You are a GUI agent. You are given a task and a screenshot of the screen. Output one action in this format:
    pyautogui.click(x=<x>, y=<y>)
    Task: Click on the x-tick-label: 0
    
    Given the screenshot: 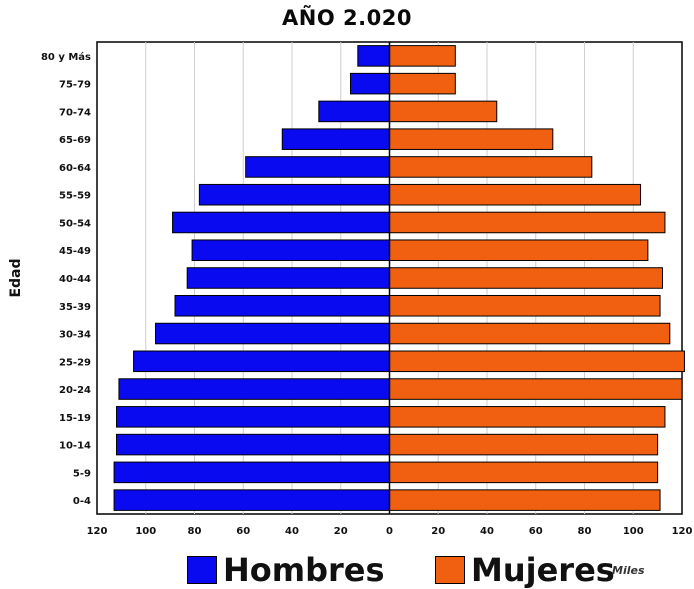 What is the action you would take?
    pyautogui.click(x=389, y=531)
    